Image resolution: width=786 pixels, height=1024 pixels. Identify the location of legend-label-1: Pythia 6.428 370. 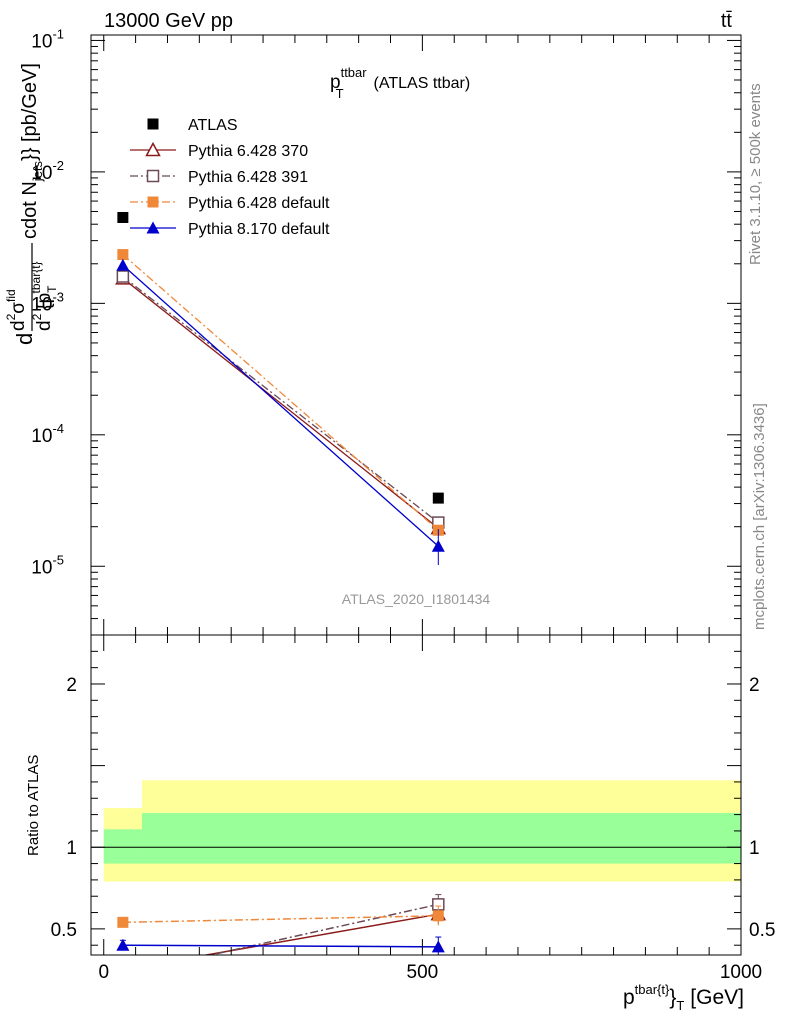
(248, 151).